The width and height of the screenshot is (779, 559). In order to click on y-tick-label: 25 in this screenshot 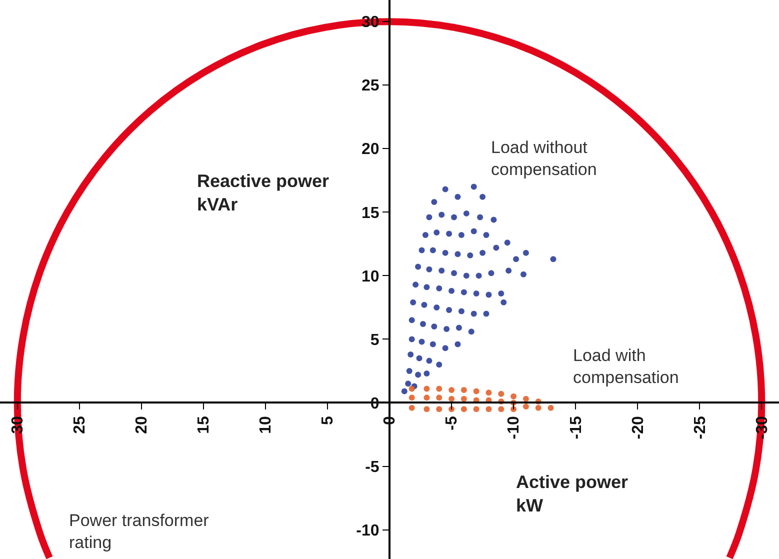, I will do `click(371, 86)`.